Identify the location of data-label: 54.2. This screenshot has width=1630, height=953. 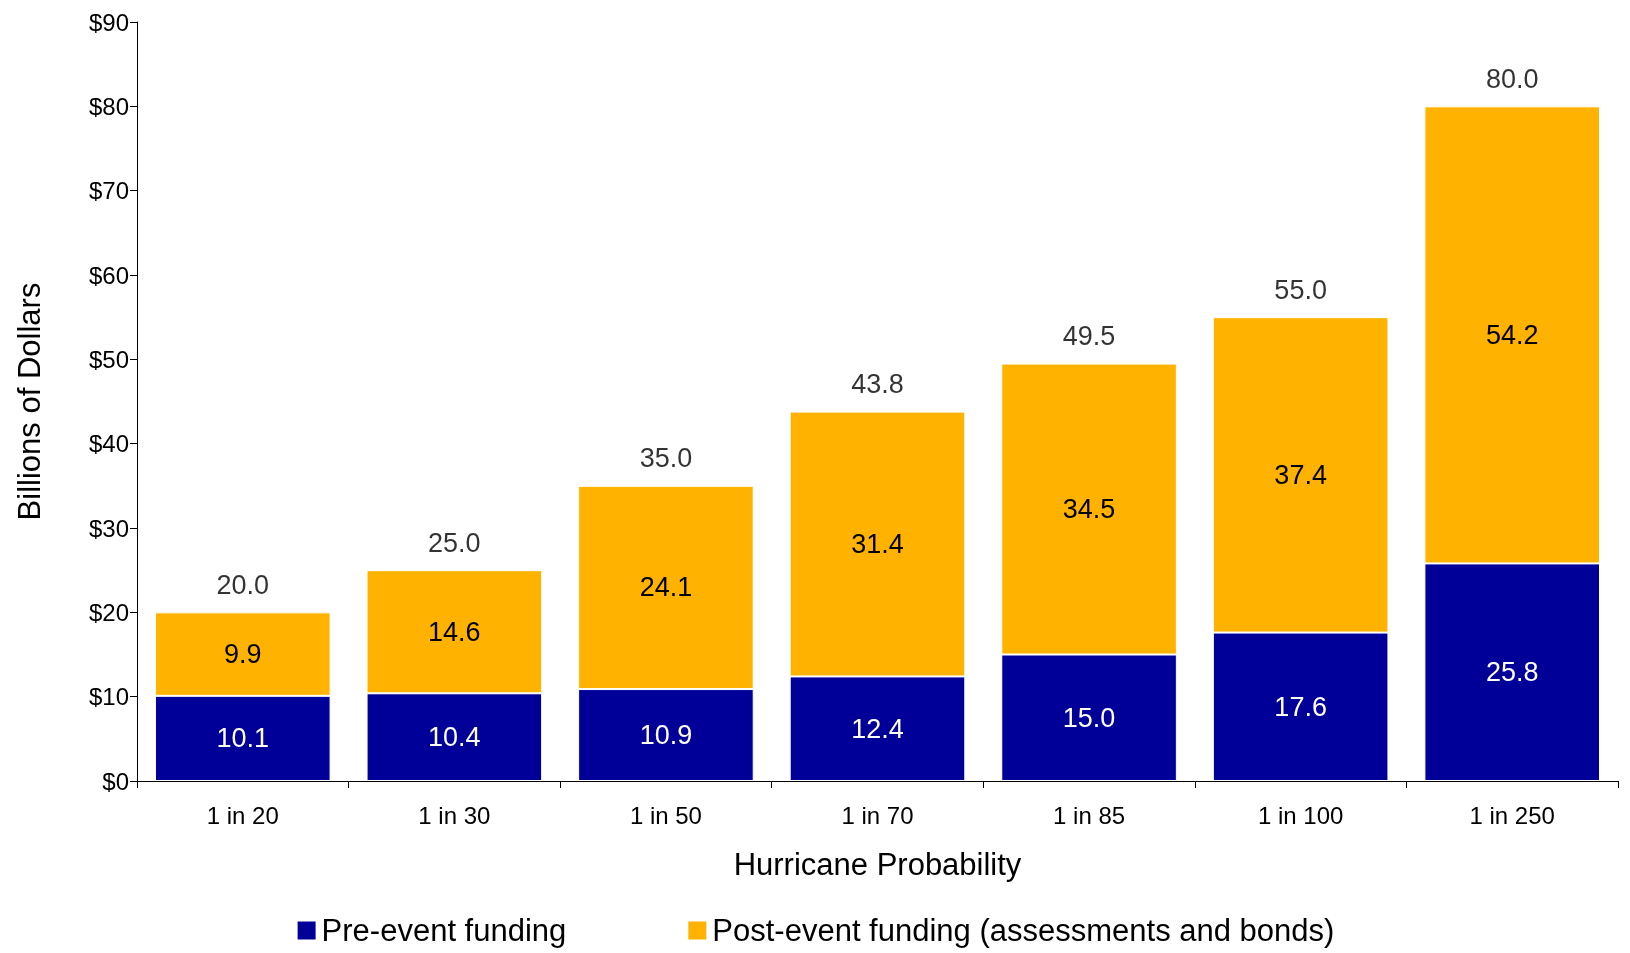
(1512, 334).